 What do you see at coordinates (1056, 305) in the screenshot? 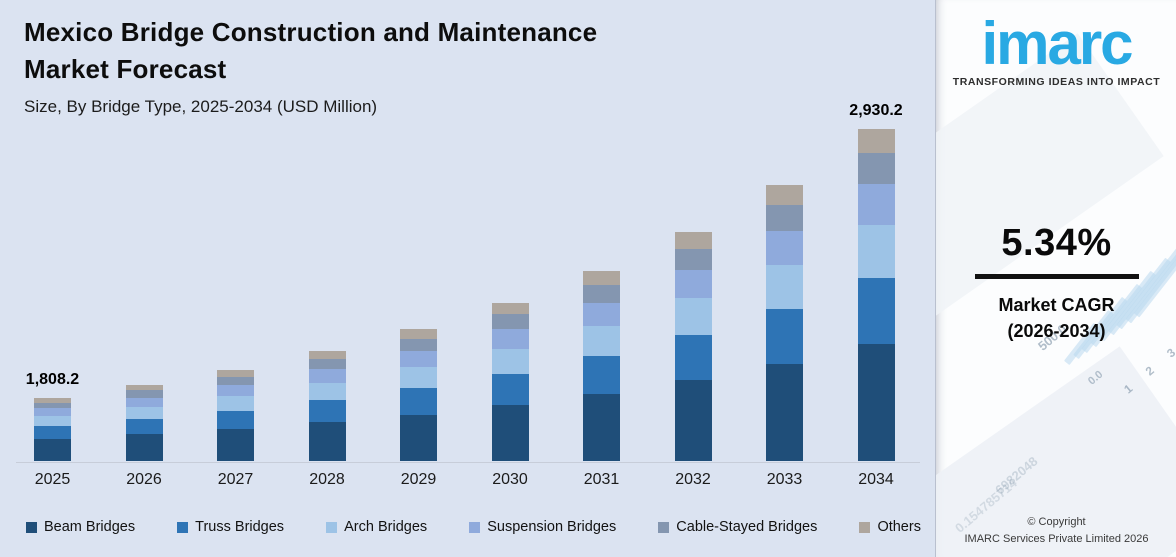
I see `cagr-label-line1: Market CAGR` at bounding box center [1056, 305].